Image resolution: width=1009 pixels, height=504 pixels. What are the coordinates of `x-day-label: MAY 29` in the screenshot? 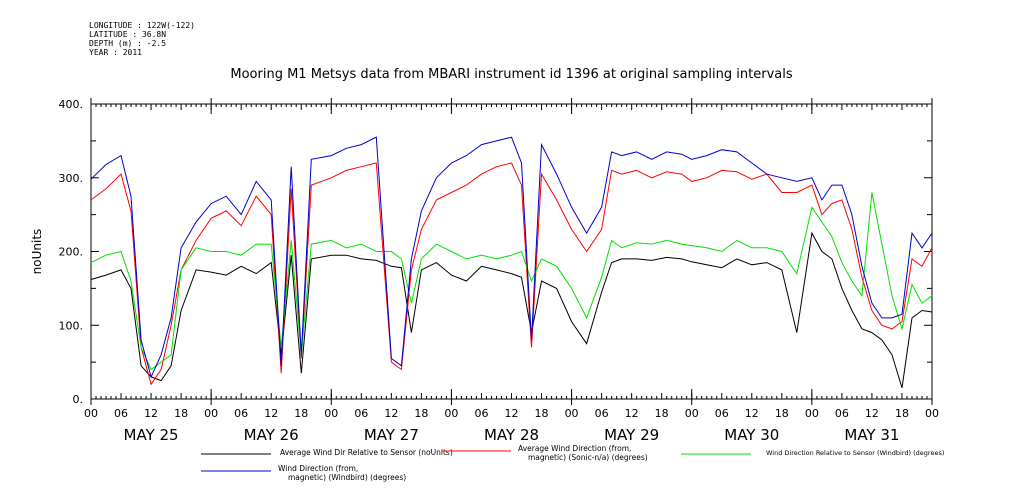 It's located at (631, 435).